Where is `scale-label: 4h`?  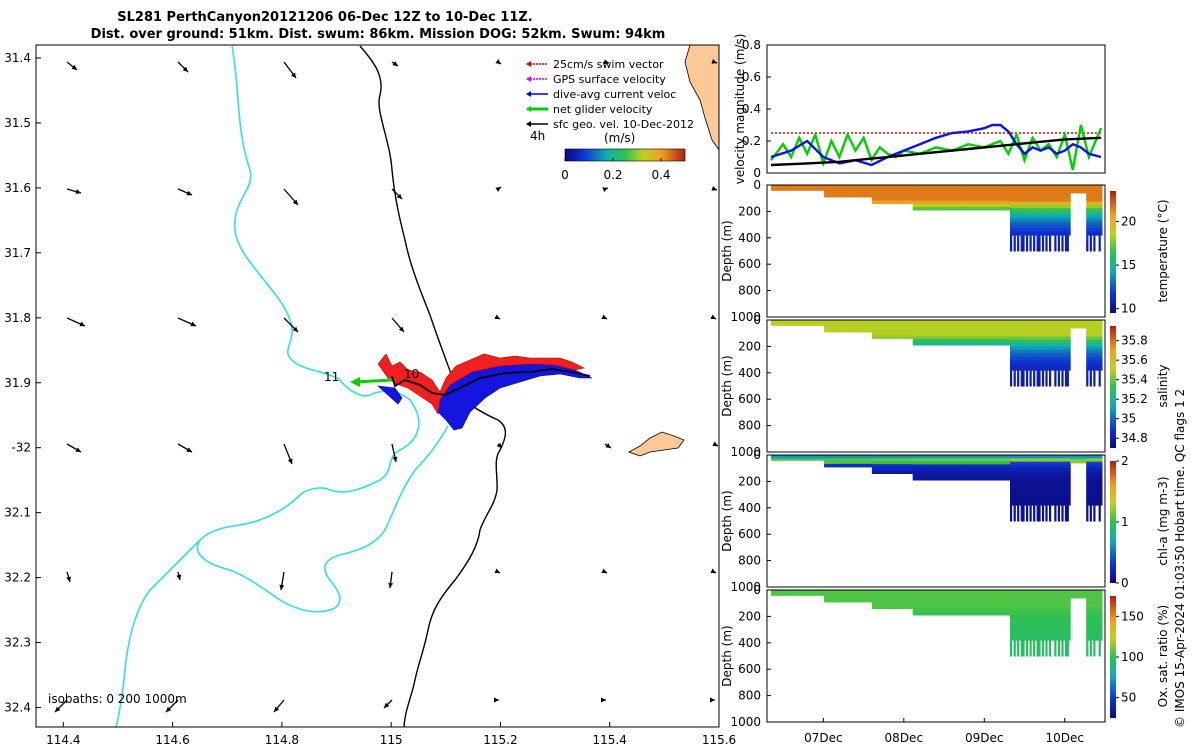 scale-label: 4h is located at coordinates (537, 136).